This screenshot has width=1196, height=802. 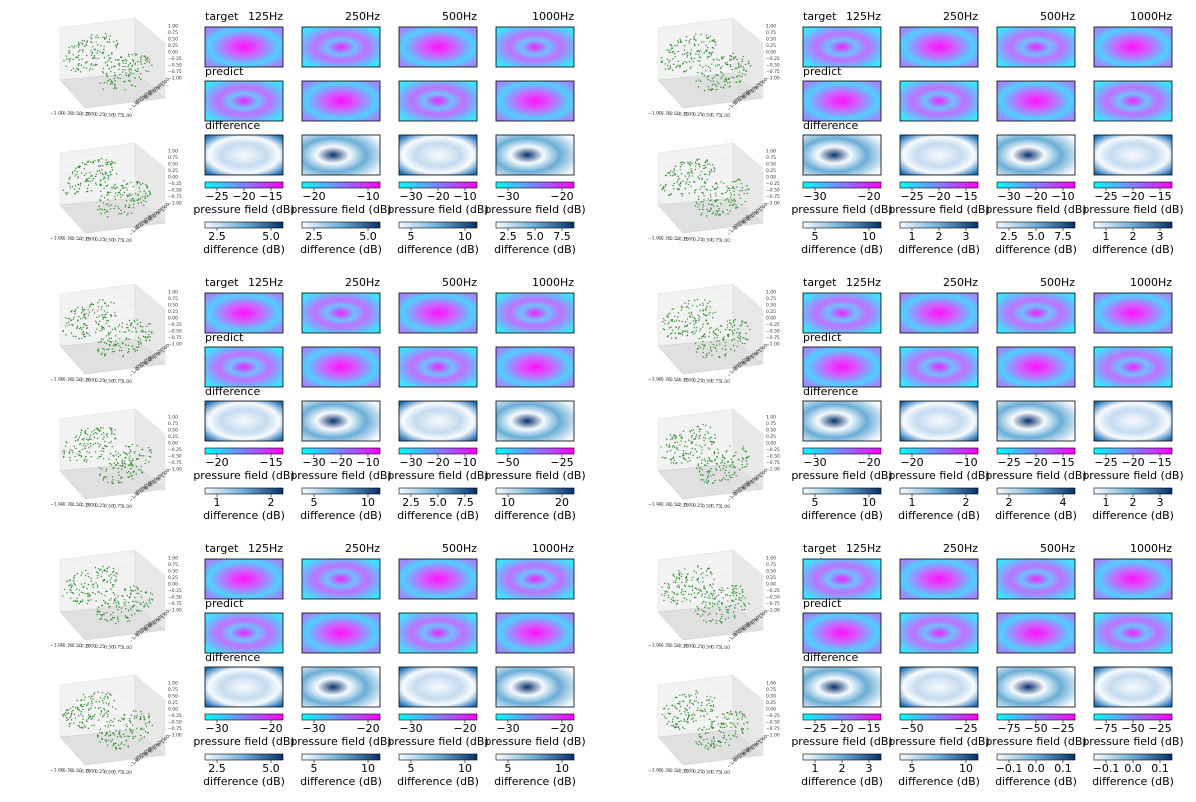 What do you see at coordinates (562, 768) in the screenshot?
I see `colorbar-tick-label: 10` at bounding box center [562, 768].